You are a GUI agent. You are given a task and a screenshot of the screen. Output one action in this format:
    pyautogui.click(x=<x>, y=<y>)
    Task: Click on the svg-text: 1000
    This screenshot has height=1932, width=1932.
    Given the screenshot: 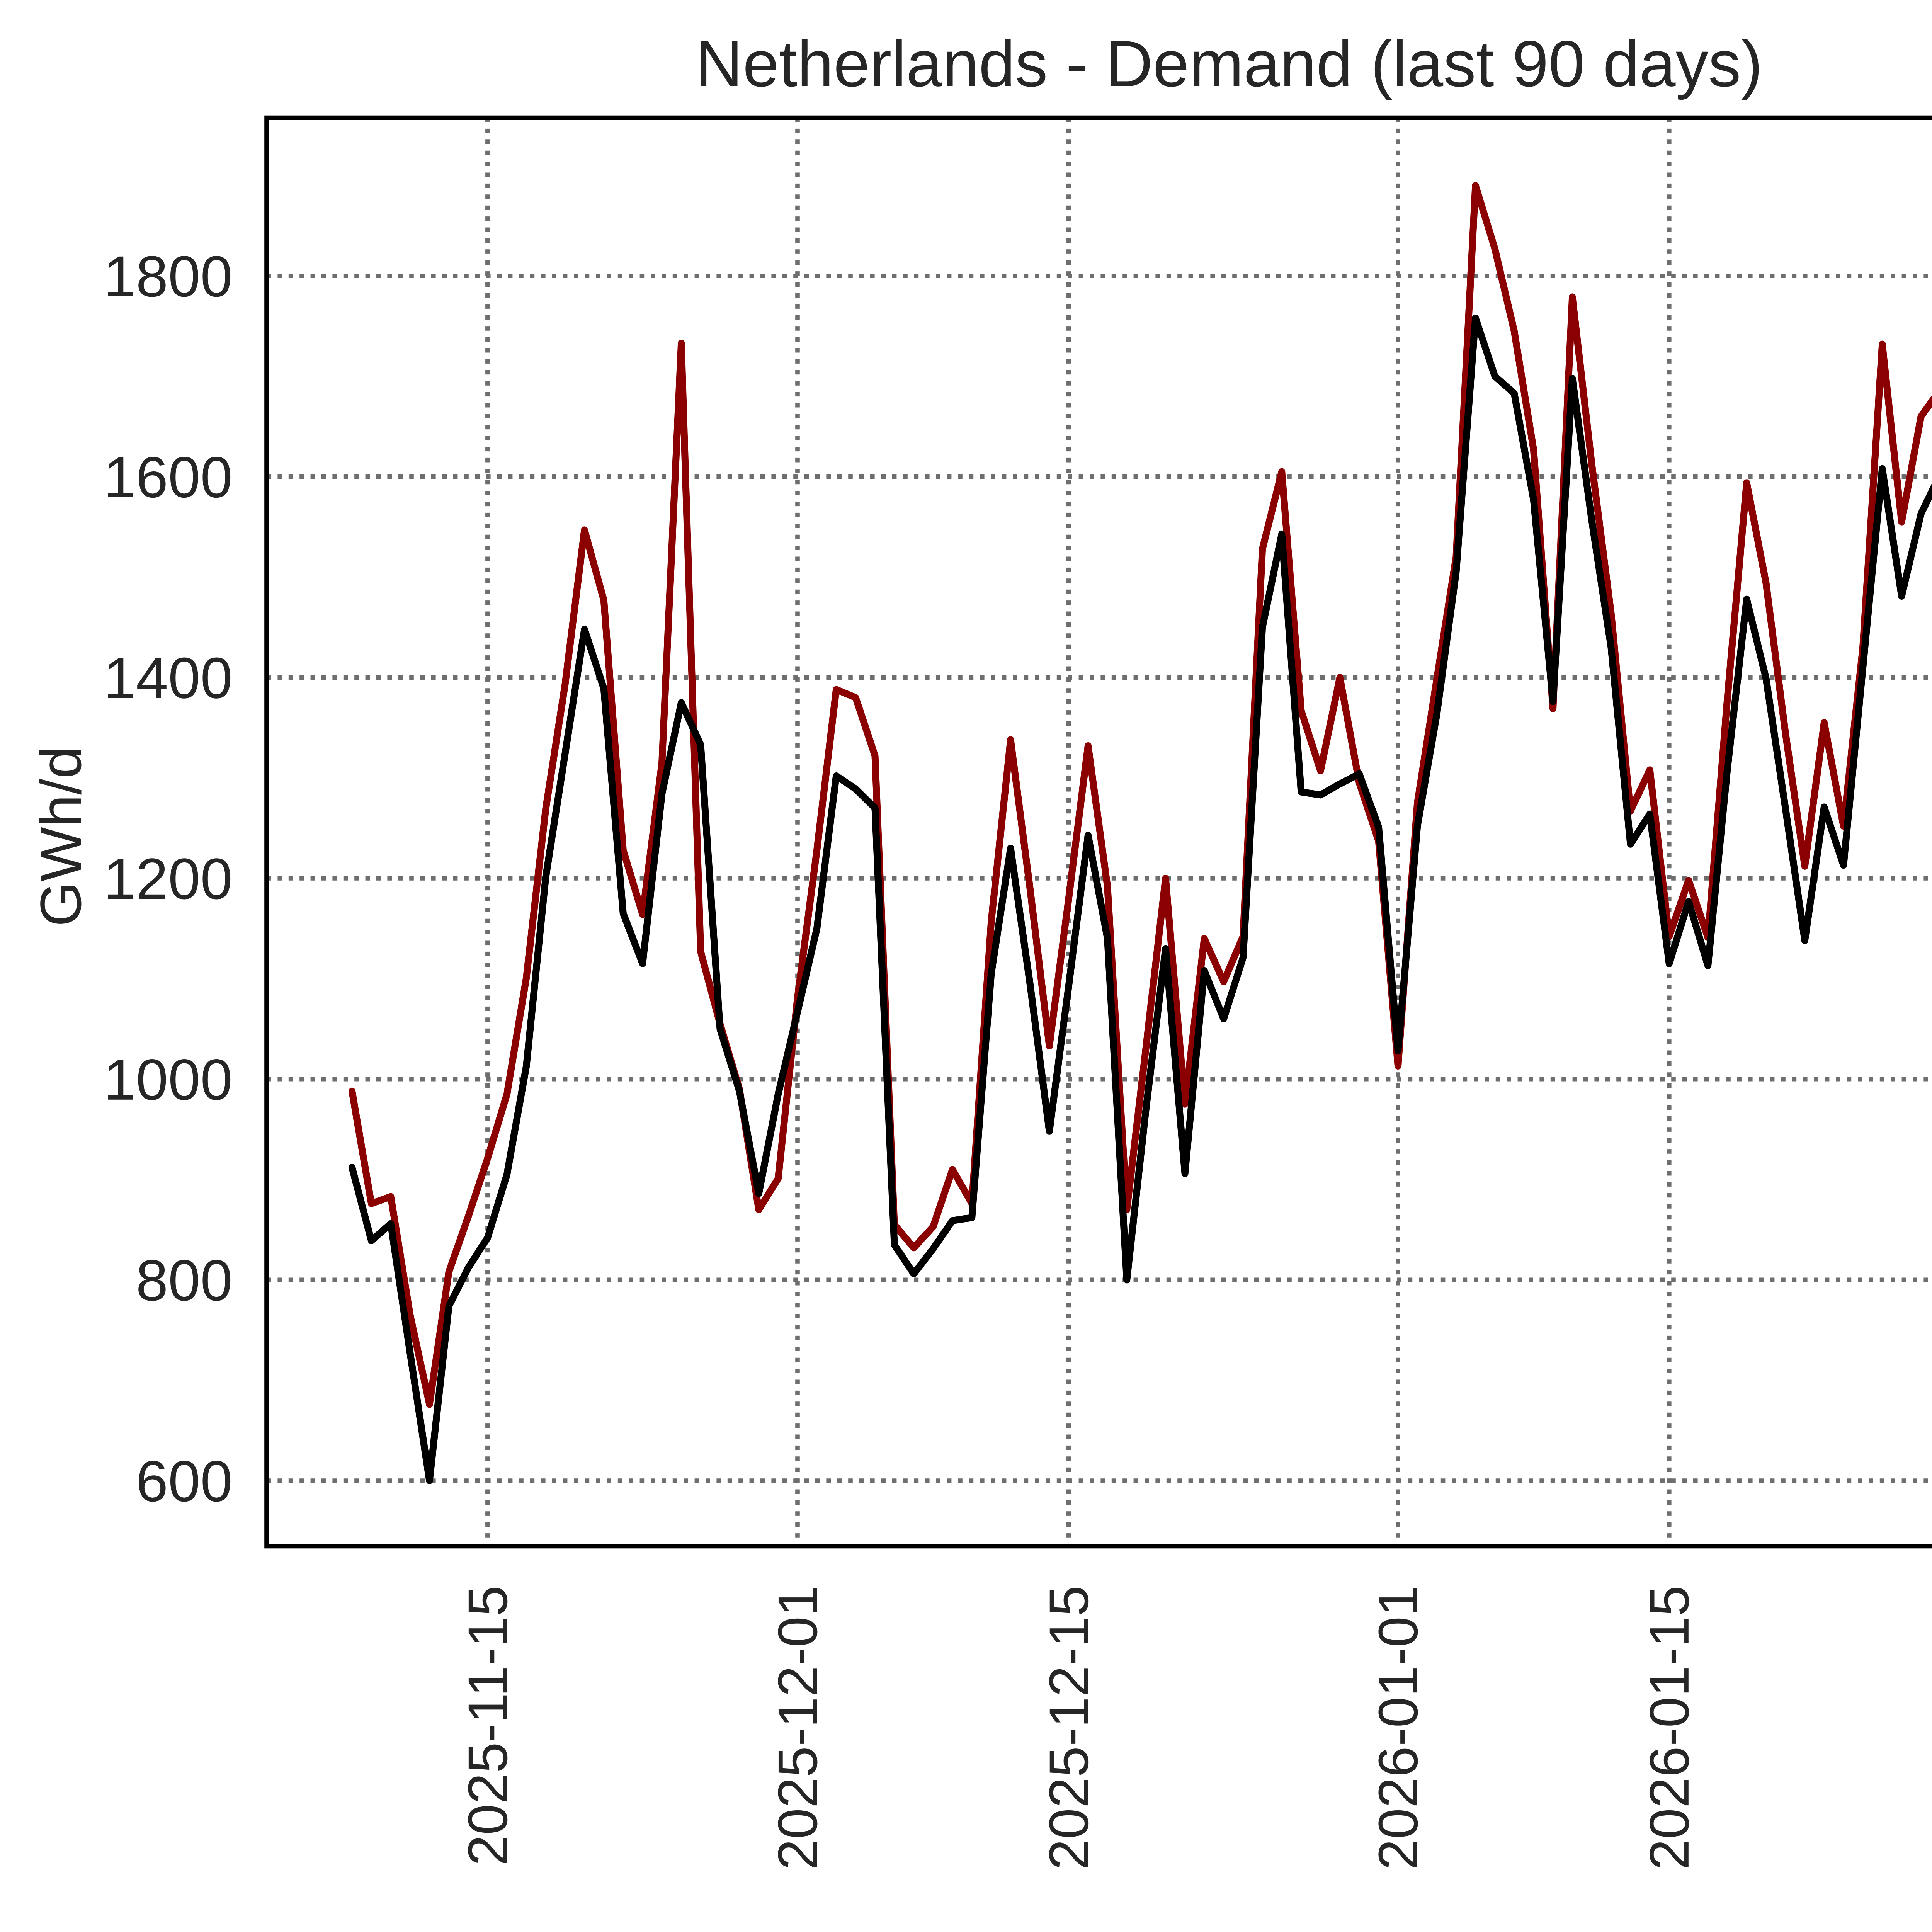 What is the action you would take?
    pyautogui.click(x=168, y=1079)
    